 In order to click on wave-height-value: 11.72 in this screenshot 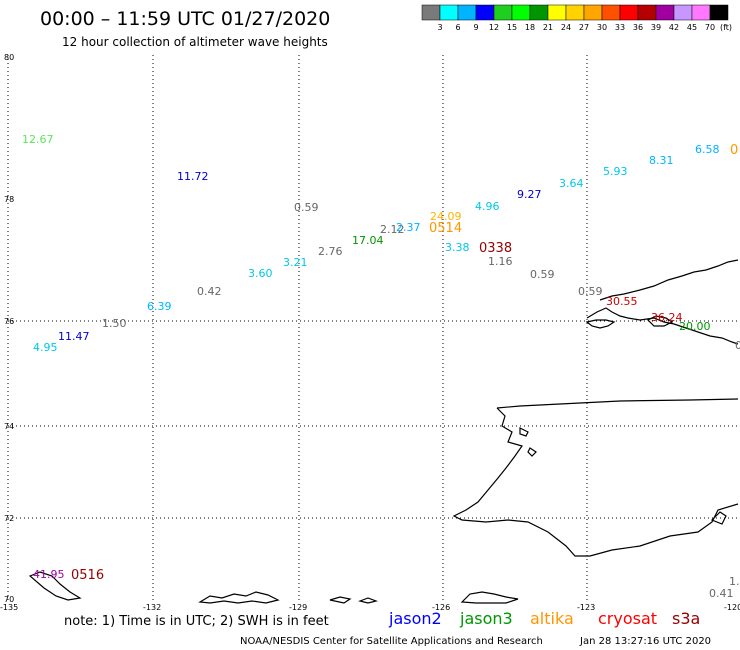, I will do `click(193, 176)`.